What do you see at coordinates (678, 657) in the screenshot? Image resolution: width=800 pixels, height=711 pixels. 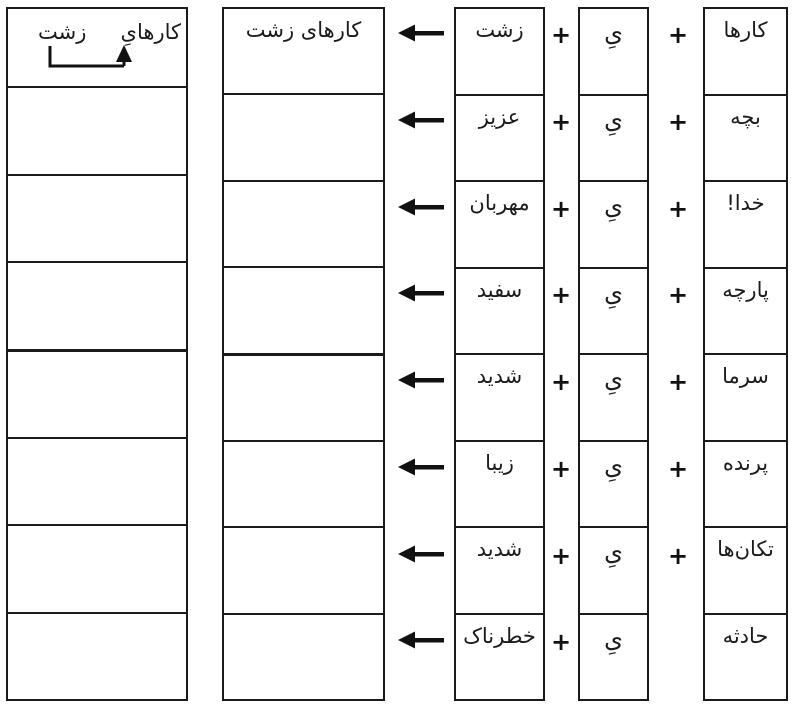 I see `plus-sign` at bounding box center [678, 657].